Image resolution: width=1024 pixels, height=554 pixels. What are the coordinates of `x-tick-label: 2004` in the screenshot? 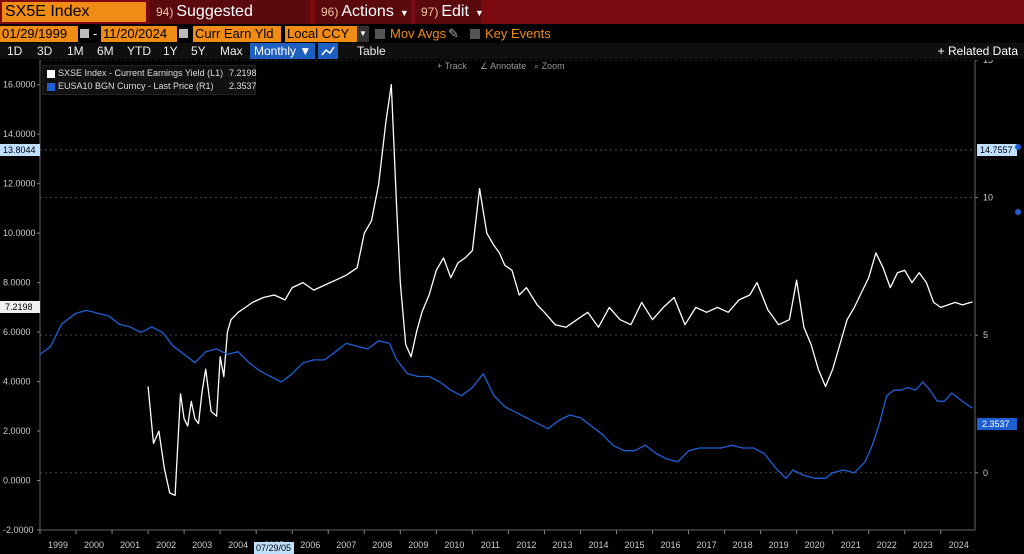 It's located at (238, 545).